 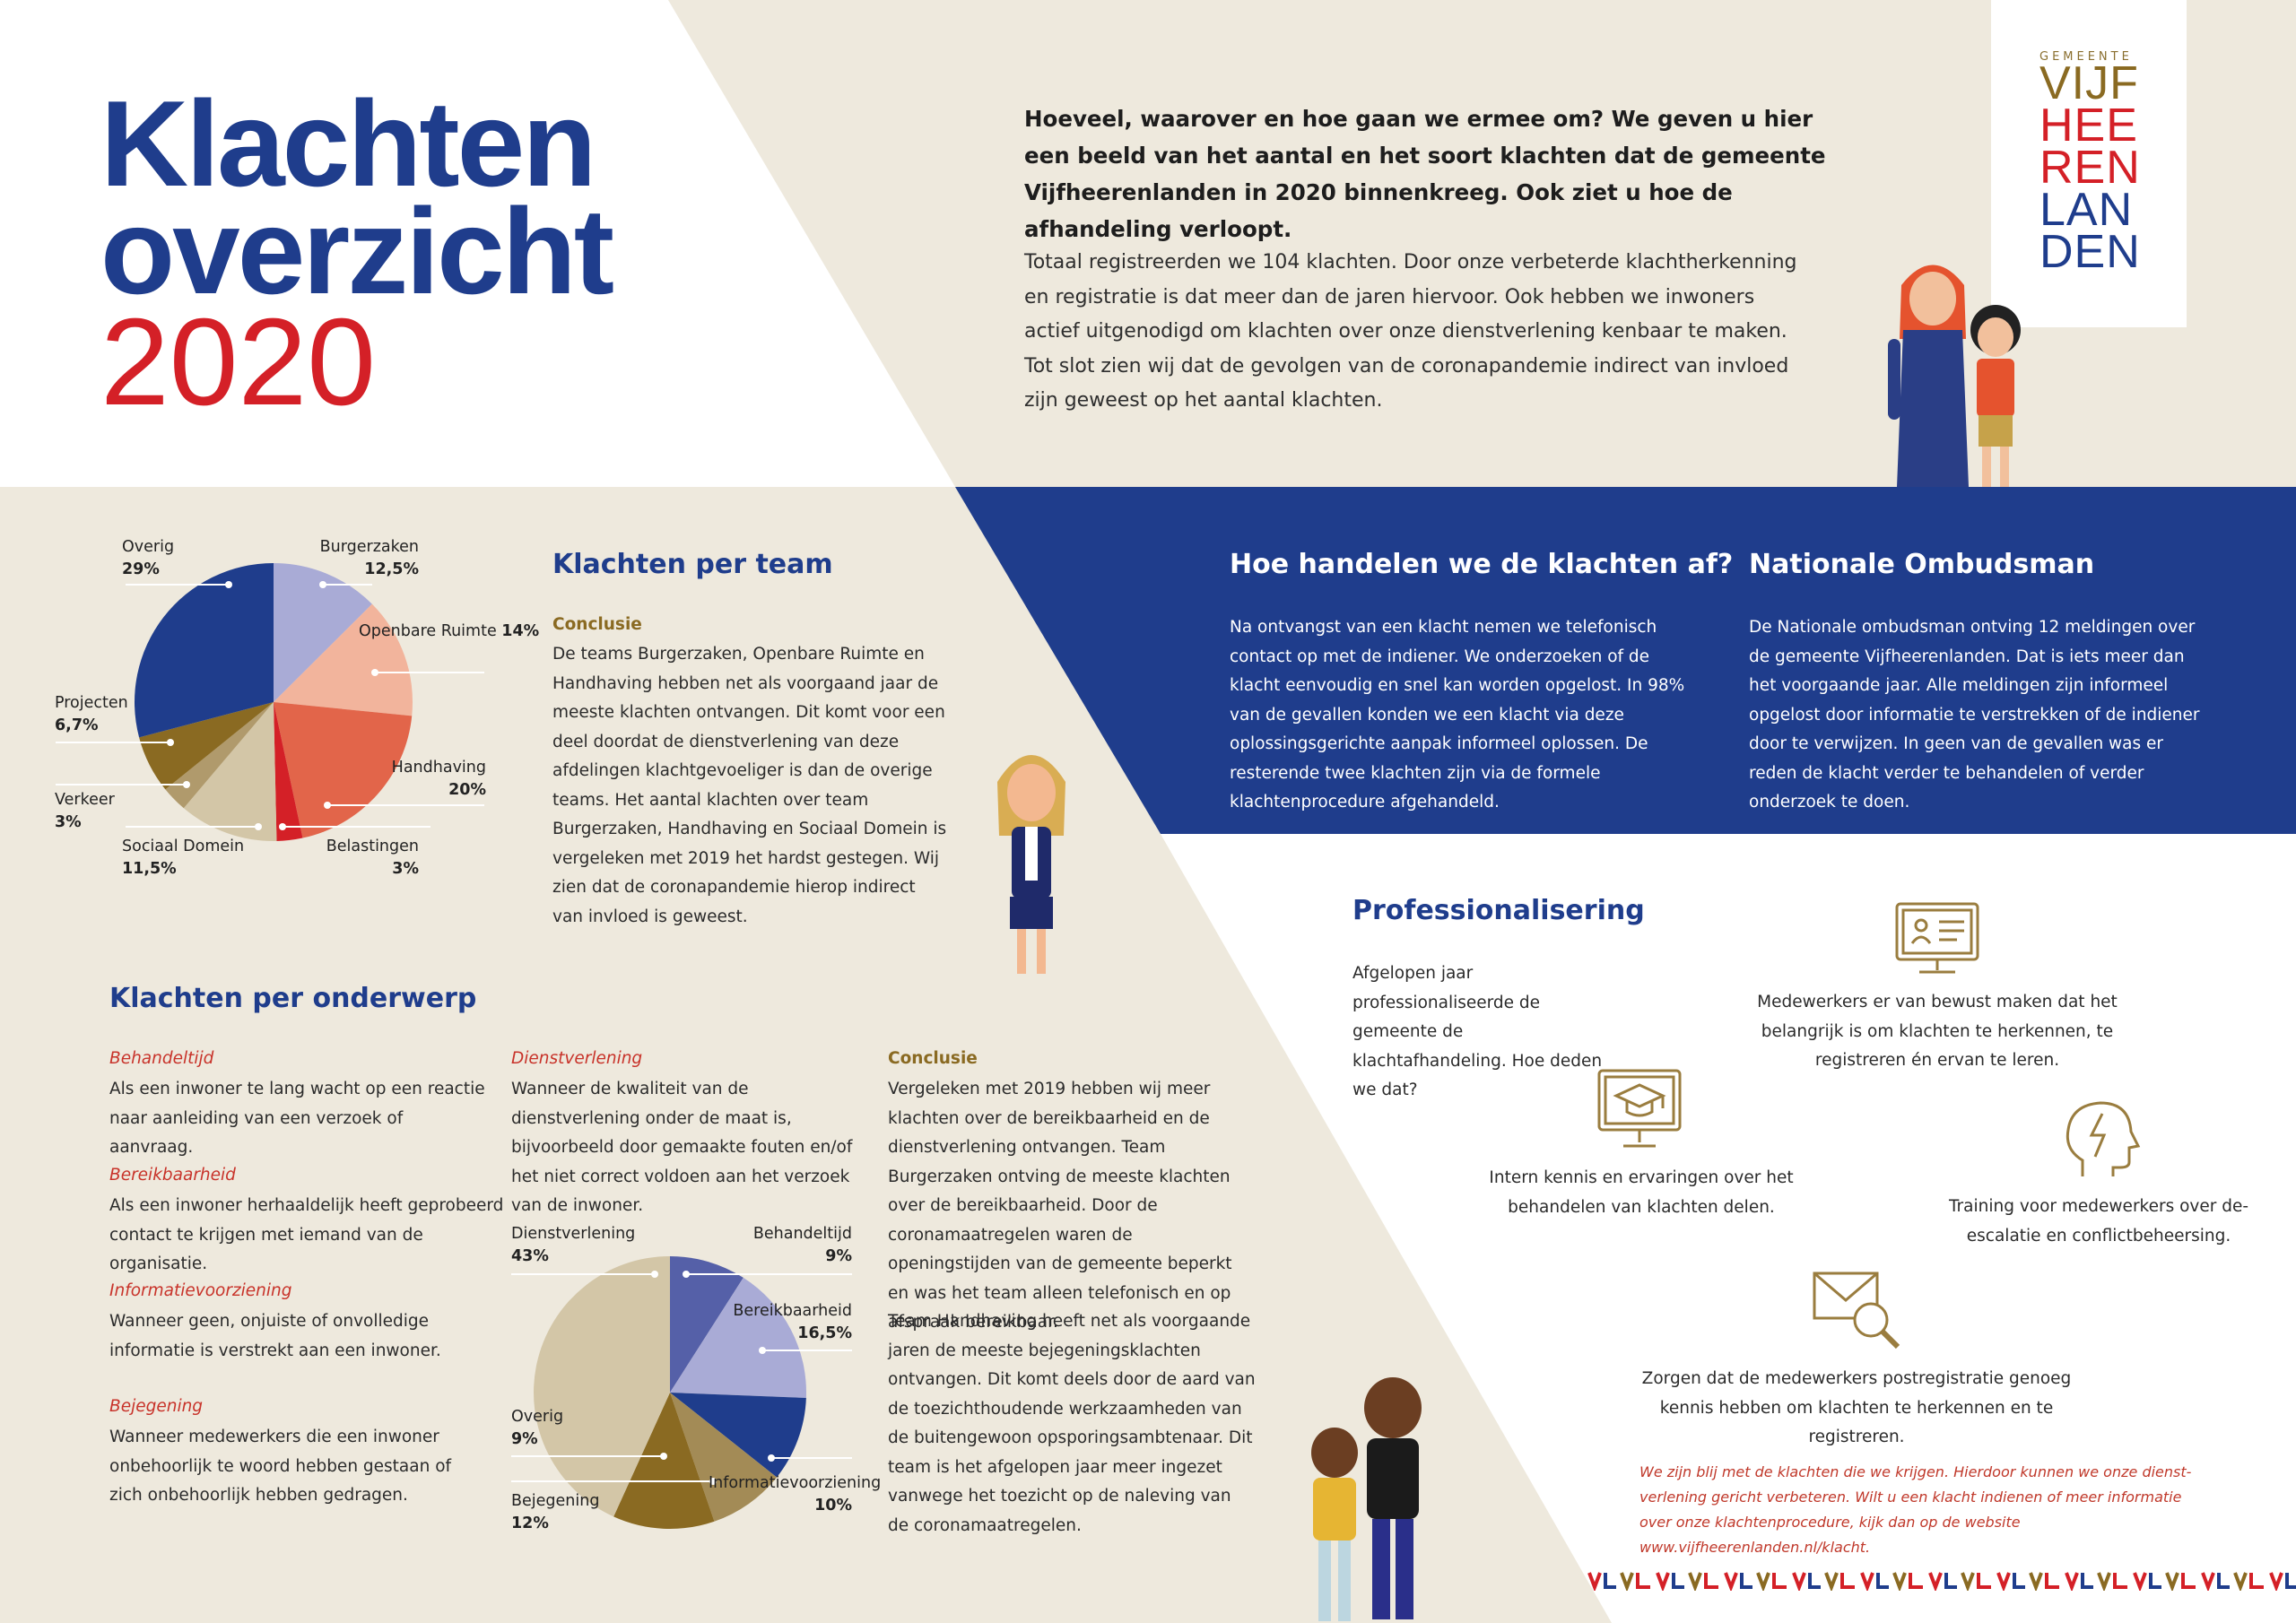 I want to click on definition-head: Informatievoorziening, so click(x=200, y=1290).